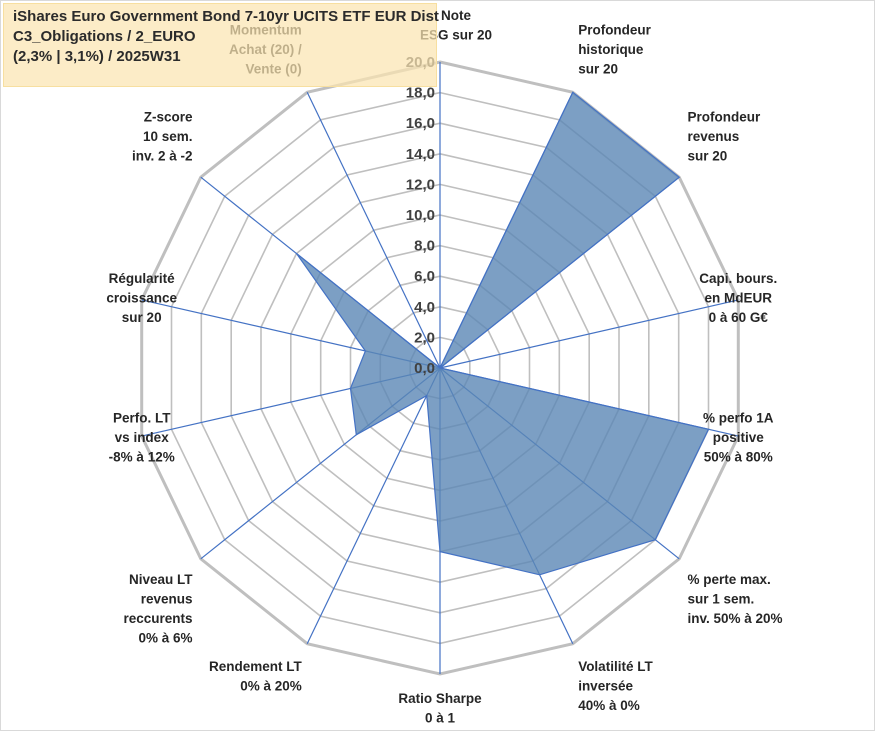 Image resolution: width=875 pixels, height=731 pixels. I want to click on axis-label: Z-score 10 sem. inv. 2 à -2, so click(162, 137).